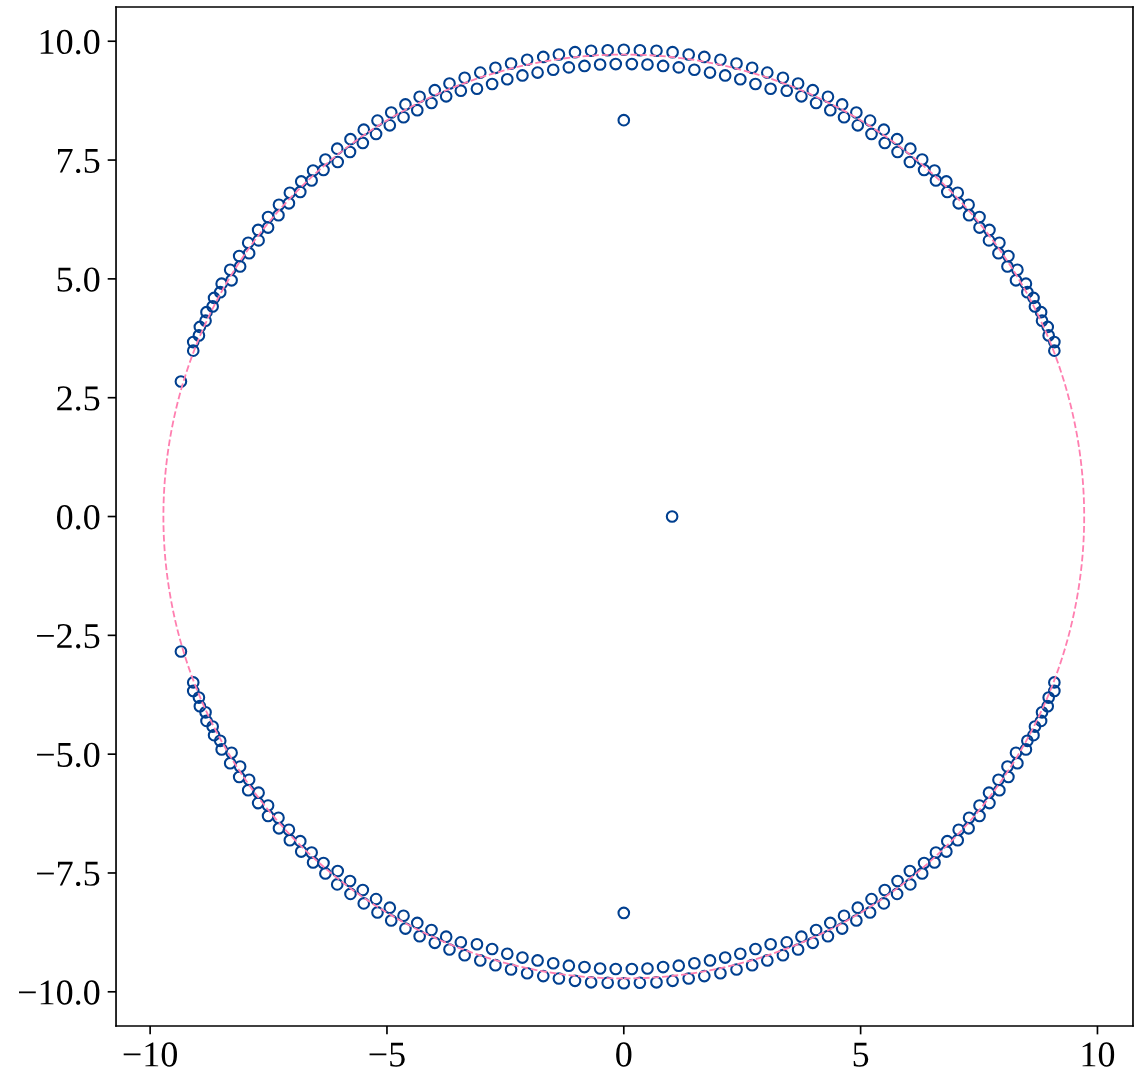 Image resolution: width=1142 pixels, height=1079 pixels. Describe the element at coordinates (68, 636) in the screenshot. I see `y-tick-label: −2.5` at that location.